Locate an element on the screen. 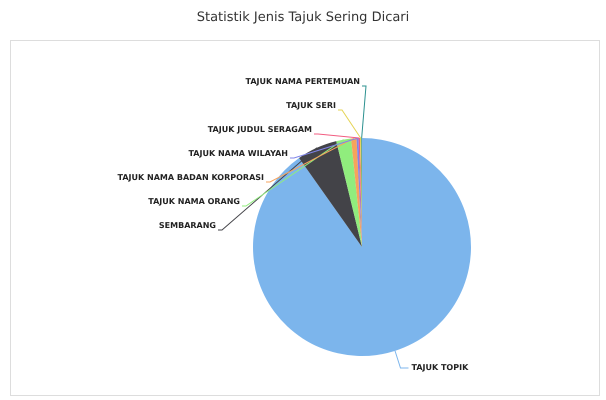 The image size is (606, 400). chart-title: Statistik Jenis Tajuk Sering Dicari is located at coordinates (303, 17).